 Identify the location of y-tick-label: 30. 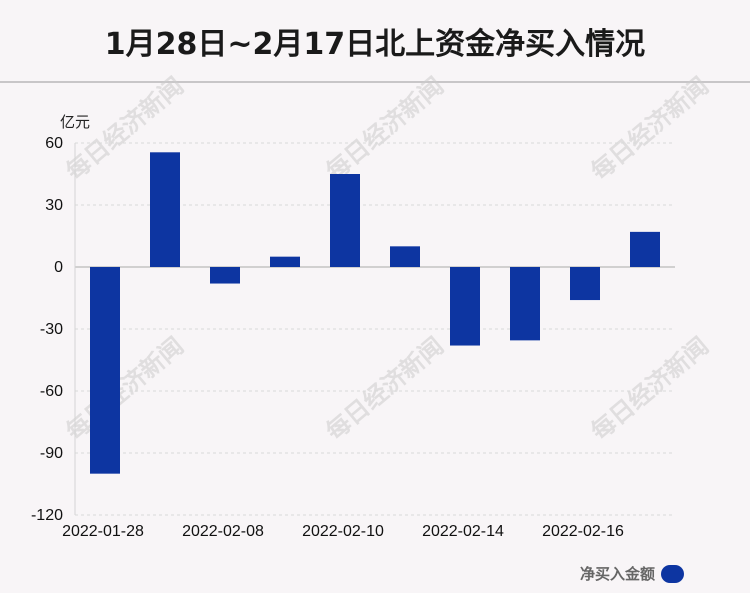
(54, 205).